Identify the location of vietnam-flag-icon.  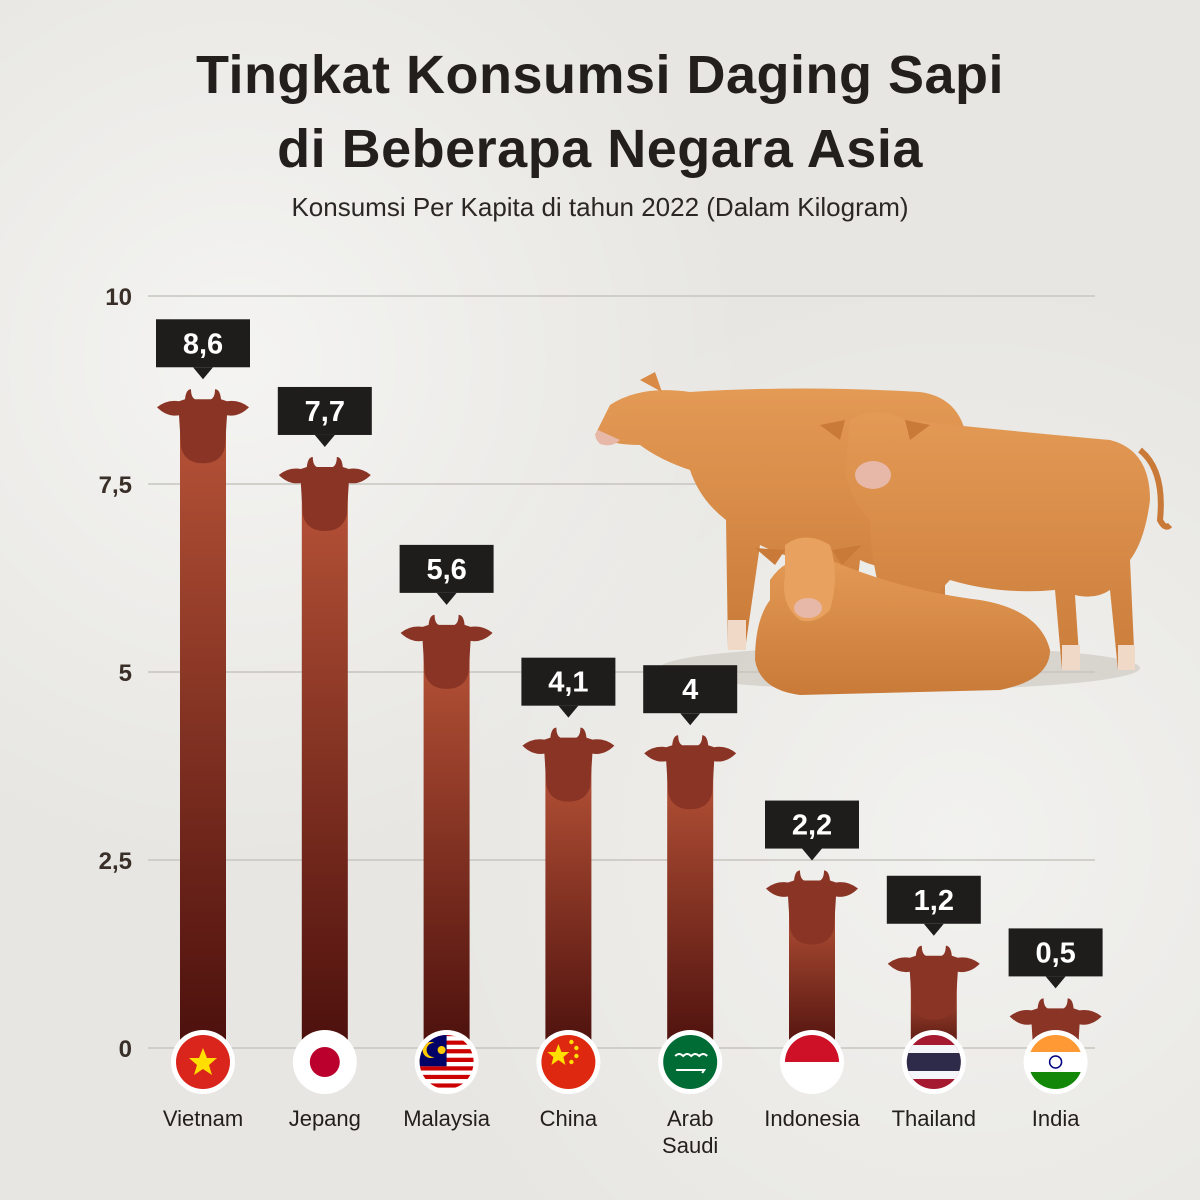
(203, 1062).